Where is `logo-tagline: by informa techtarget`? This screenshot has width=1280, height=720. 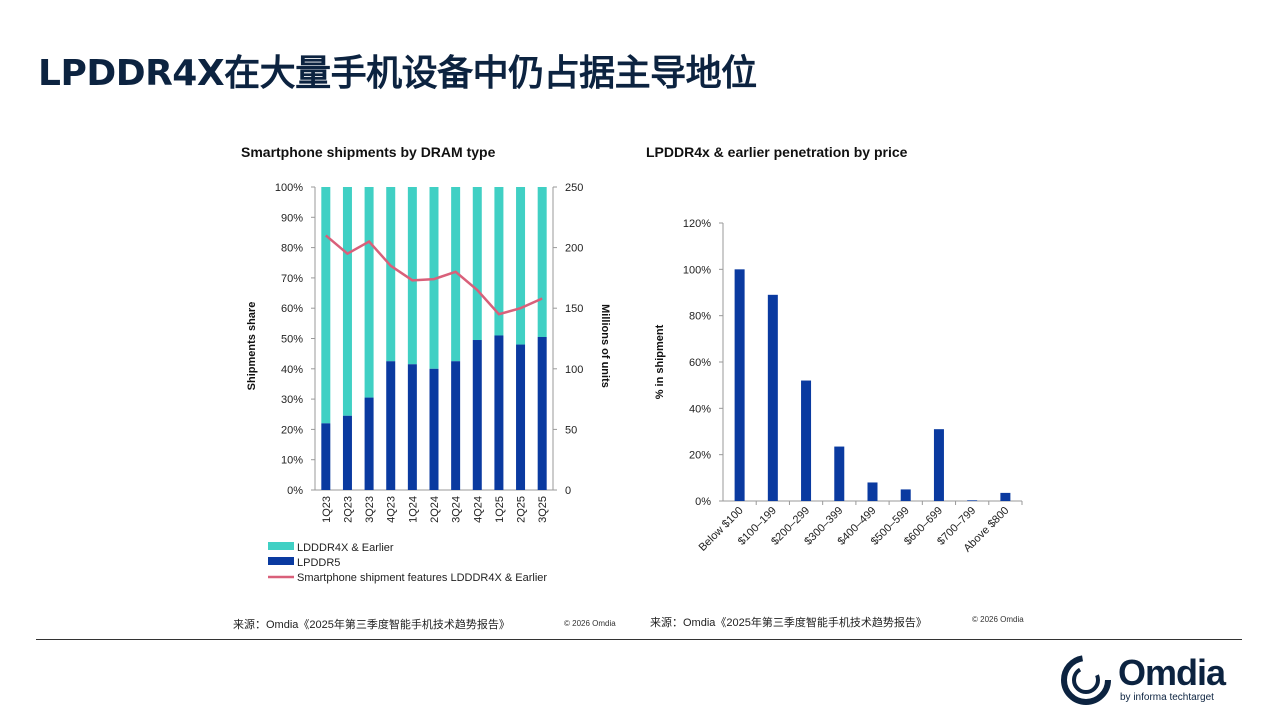
logo-tagline: by informa techtarget is located at coordinates (1167, 697).